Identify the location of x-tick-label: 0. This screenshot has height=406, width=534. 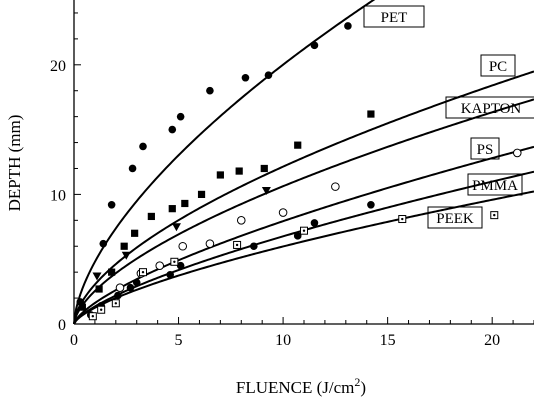
(74, 340).